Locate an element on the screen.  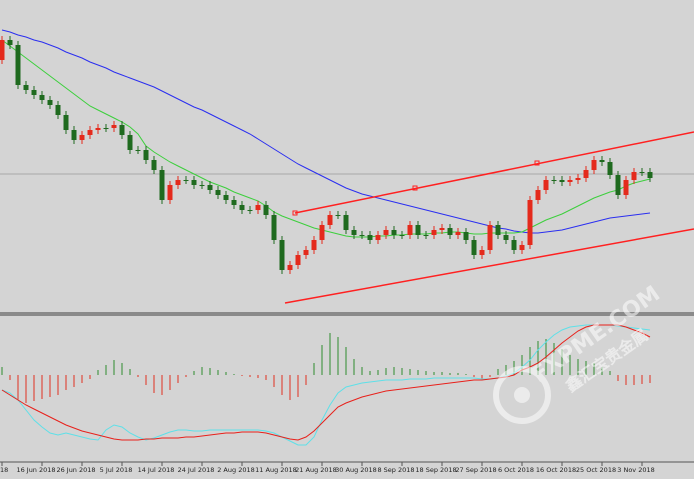
x-tick-label: 6 Oct 2018 is located at coordinates (516, 470).